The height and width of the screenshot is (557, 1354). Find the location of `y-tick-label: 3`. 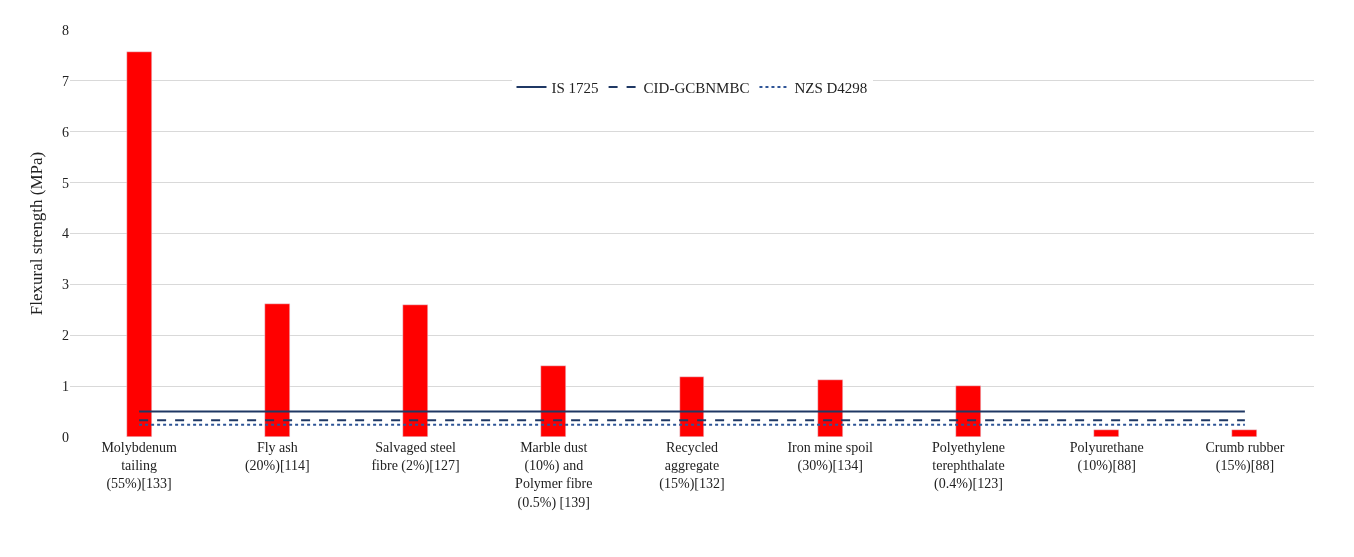

y-tick-label: 3 is located at coordinates (65, 285).